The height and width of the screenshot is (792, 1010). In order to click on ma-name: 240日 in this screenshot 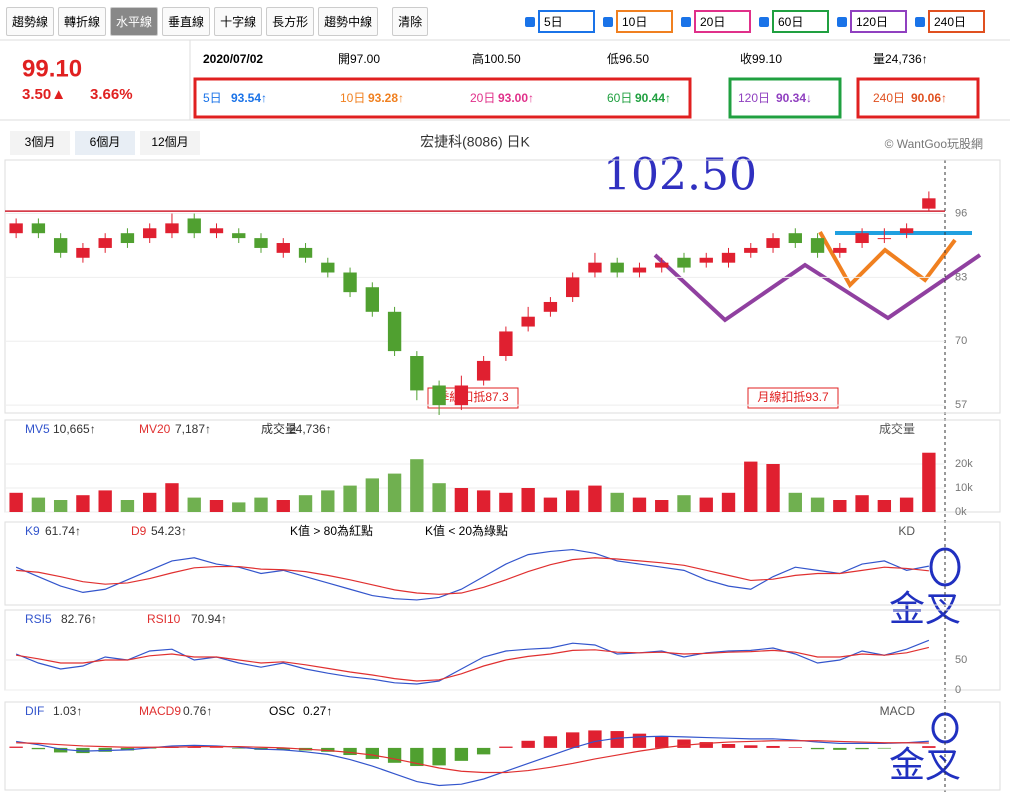, I will do `click(889, 98)`.